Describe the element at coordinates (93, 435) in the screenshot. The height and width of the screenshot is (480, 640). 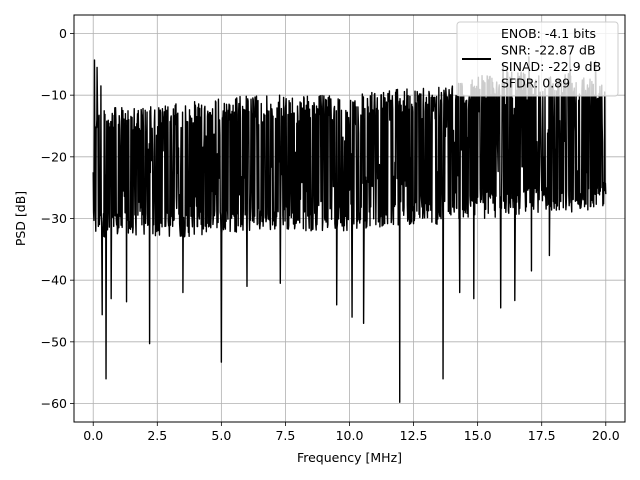
I see `x-tick-label: 0.0` at that location.